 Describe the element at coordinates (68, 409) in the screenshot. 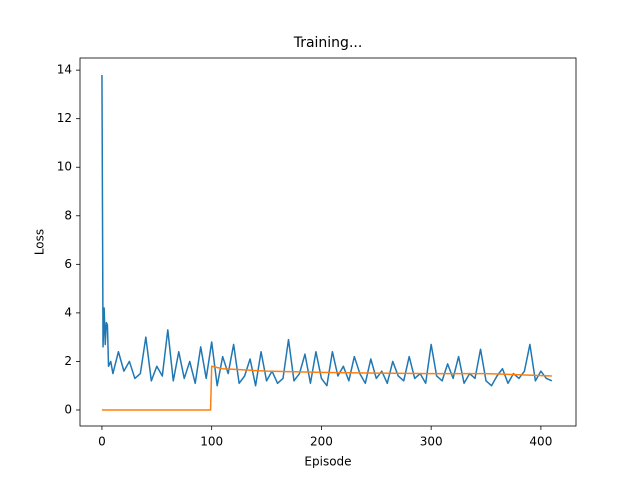

I see `y-tick-label: 0` at that location.